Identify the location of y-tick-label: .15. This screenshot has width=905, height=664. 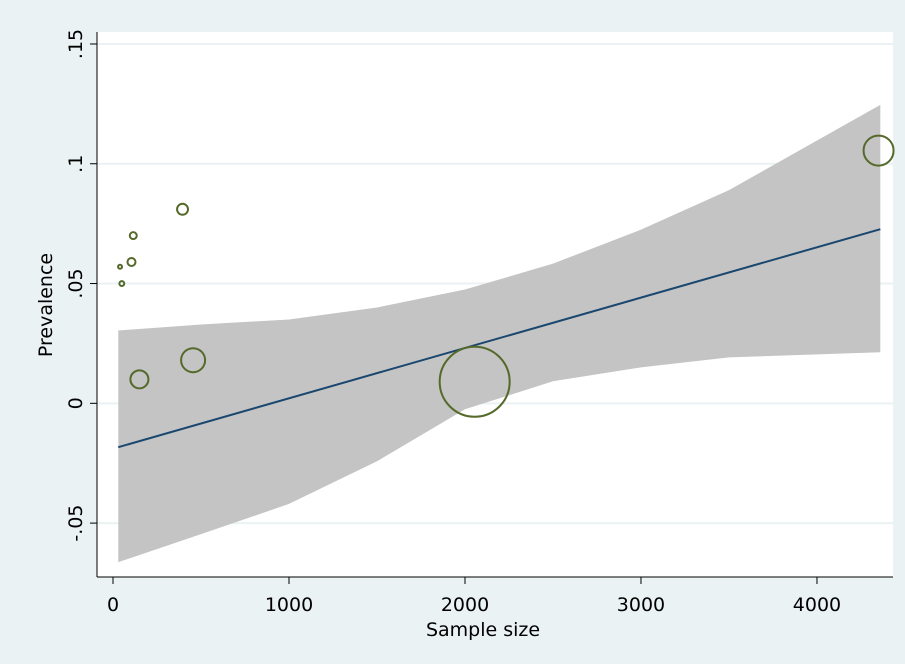
(76, 44).